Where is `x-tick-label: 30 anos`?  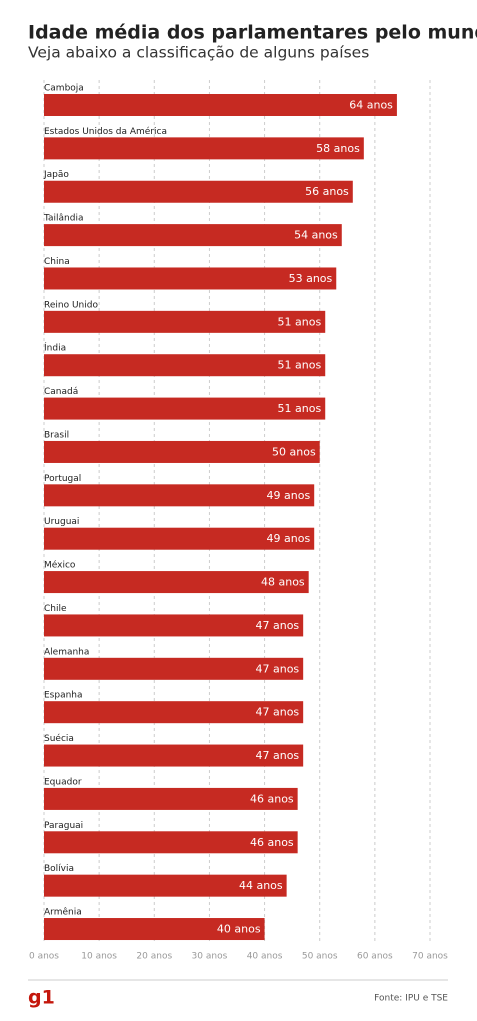
x-tick-label: 30 anos is located at coordinates (210, 957).